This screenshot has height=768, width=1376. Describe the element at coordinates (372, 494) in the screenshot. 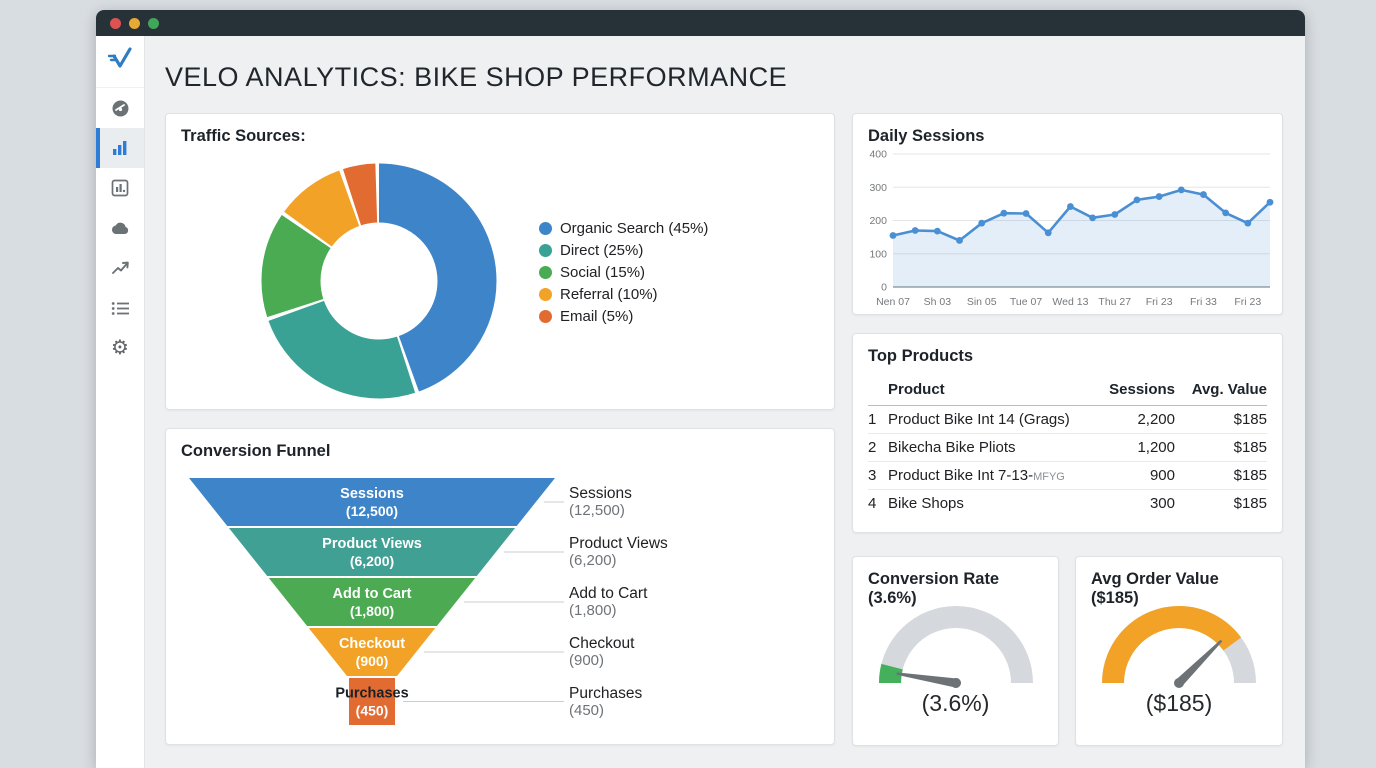

I see `svg-text: Sessions` at that location.